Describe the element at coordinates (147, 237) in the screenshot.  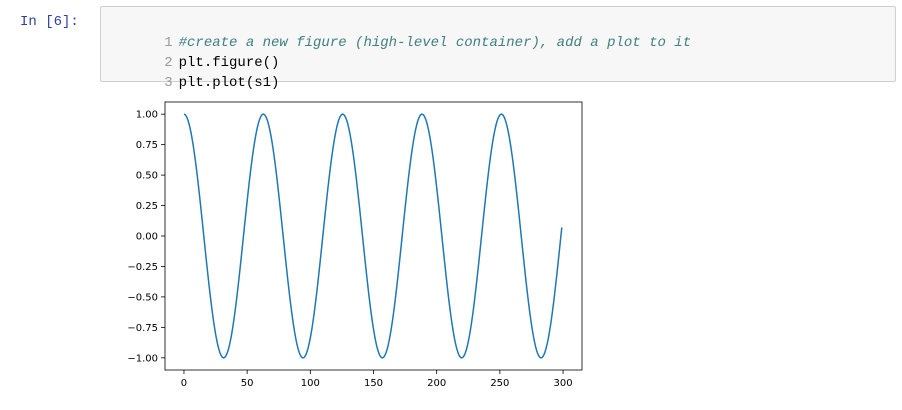
I see `y-tick-label: 0.00` at that location.